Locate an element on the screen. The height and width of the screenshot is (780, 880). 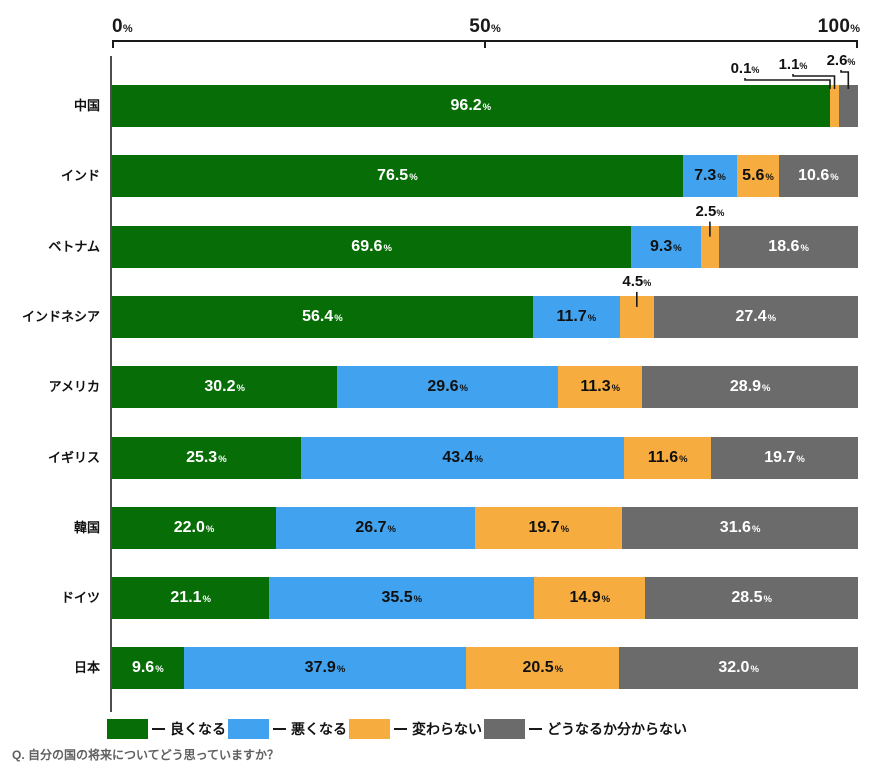
x-axis-tick-label-0: 0% is located at coordinates (122, 27).